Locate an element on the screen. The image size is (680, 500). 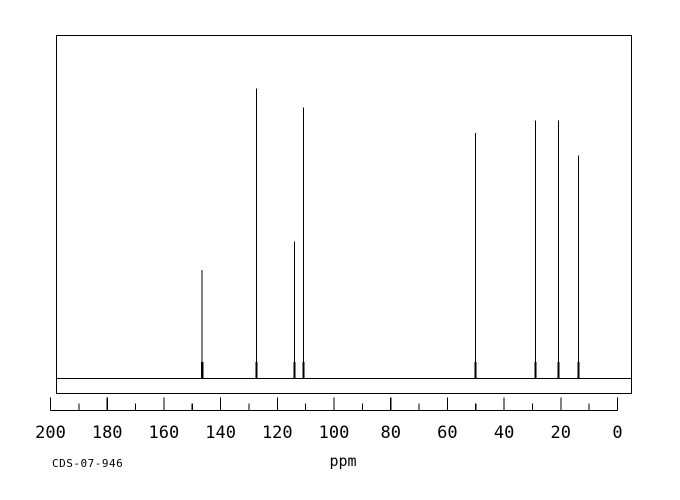
axis-tick-labels: 200 180 160 140 120 100 80 60 40 20 0 is located at coordinates (328, 433).